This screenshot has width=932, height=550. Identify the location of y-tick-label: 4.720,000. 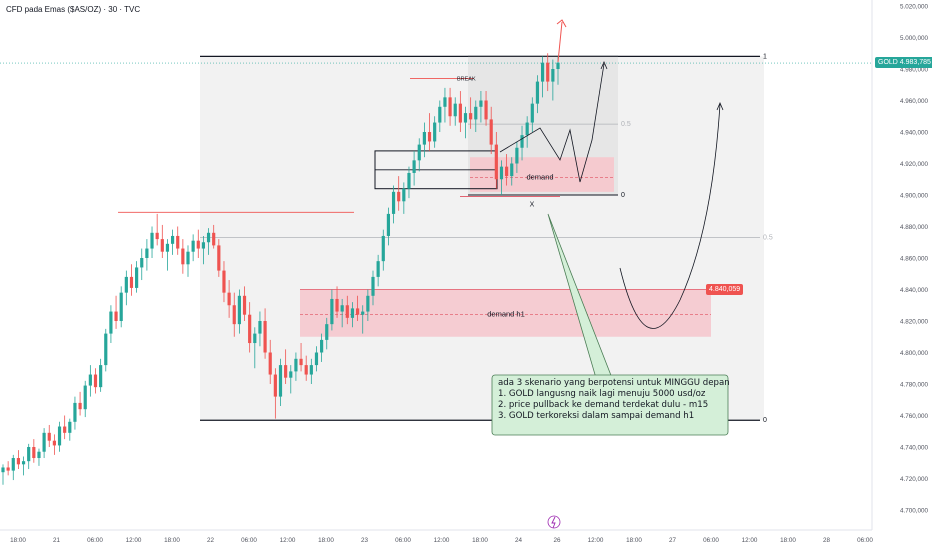
(914, 479).